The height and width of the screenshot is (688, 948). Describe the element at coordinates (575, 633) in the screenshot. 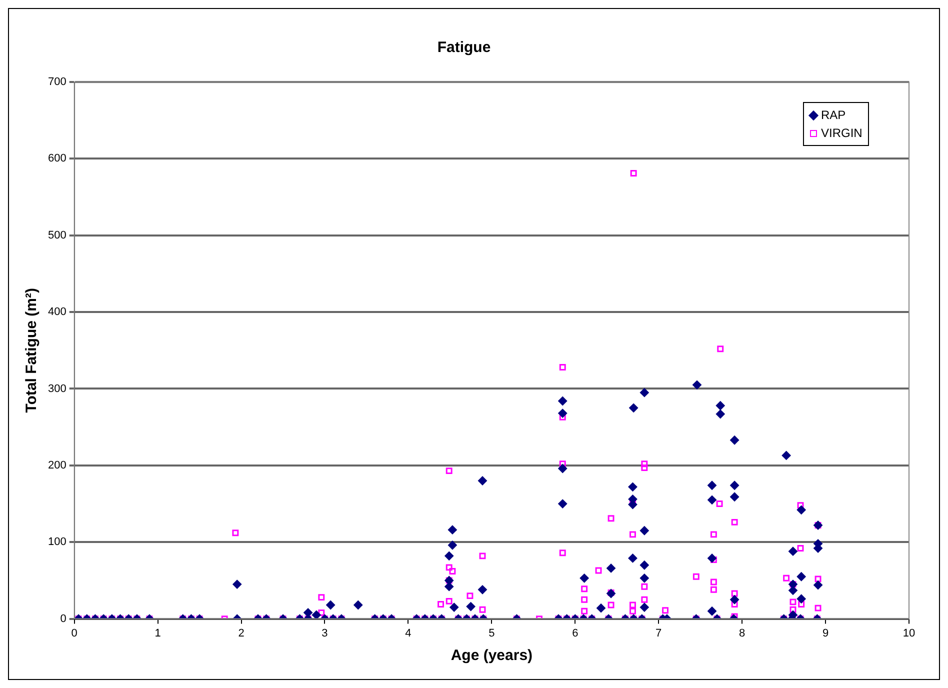

I see `x-tick-label: 6` at that location.